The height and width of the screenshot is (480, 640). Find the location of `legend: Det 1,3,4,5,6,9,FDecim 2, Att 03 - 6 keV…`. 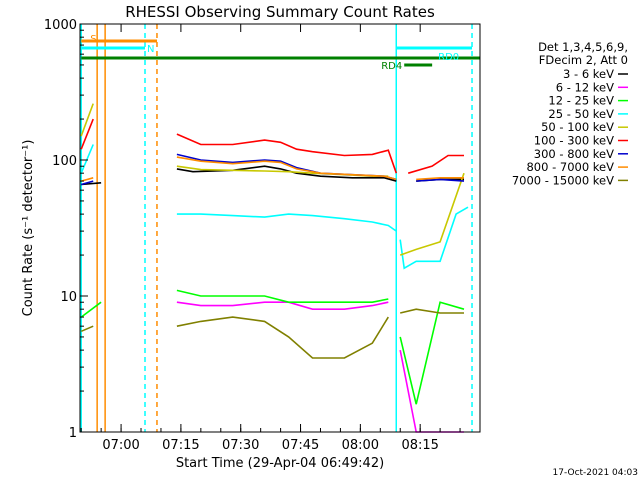

legend: Det 1,3,4,5,6,9,FDecim 2, Att 03 - 6 keV… is located at coordinates (570, 113).